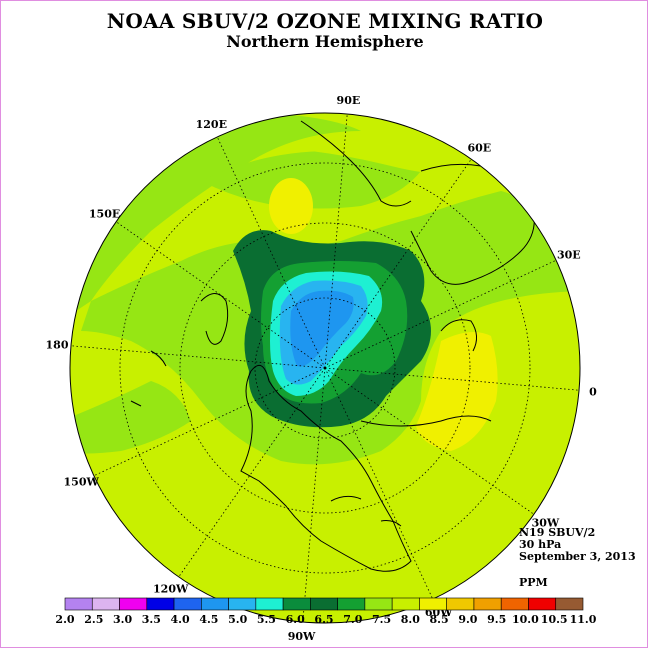 The width and height of the screenshot is (648, 648). I want to click on colorbar-tick-label: 5.0, so click(237, 619).